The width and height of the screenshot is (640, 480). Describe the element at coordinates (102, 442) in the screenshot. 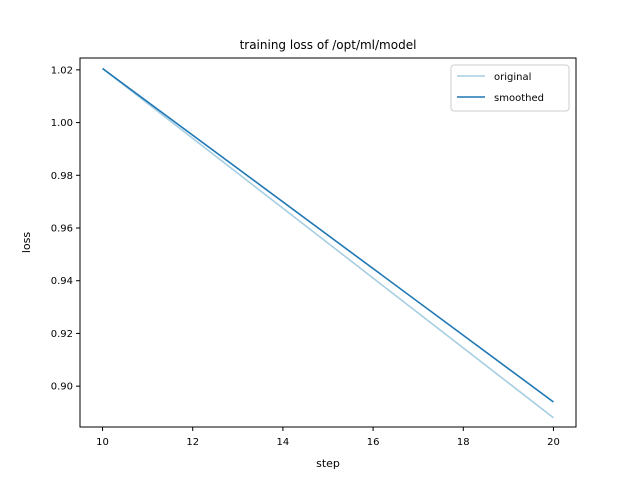

I see `x-tick-label: 10` at that location.